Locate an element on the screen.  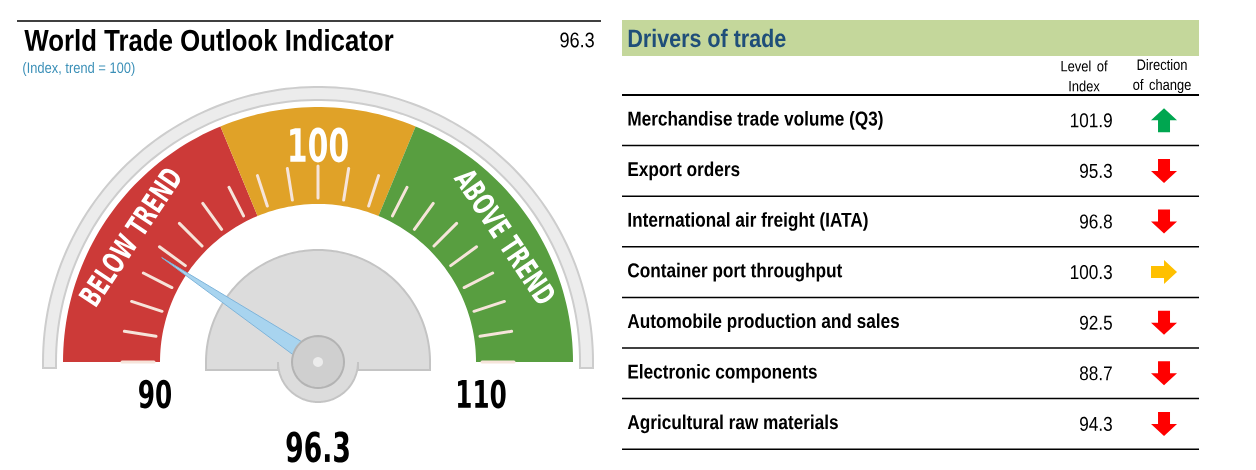
category-label: Agricultural raw materials is located at coordinates (732, 424).